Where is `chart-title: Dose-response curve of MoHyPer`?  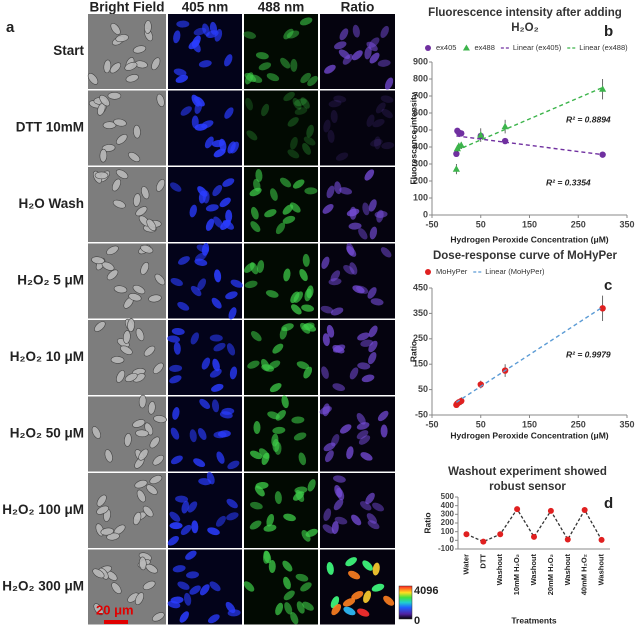
chart-title: Dose-response curve of MoHyPer is located at coordinates (525, 256).